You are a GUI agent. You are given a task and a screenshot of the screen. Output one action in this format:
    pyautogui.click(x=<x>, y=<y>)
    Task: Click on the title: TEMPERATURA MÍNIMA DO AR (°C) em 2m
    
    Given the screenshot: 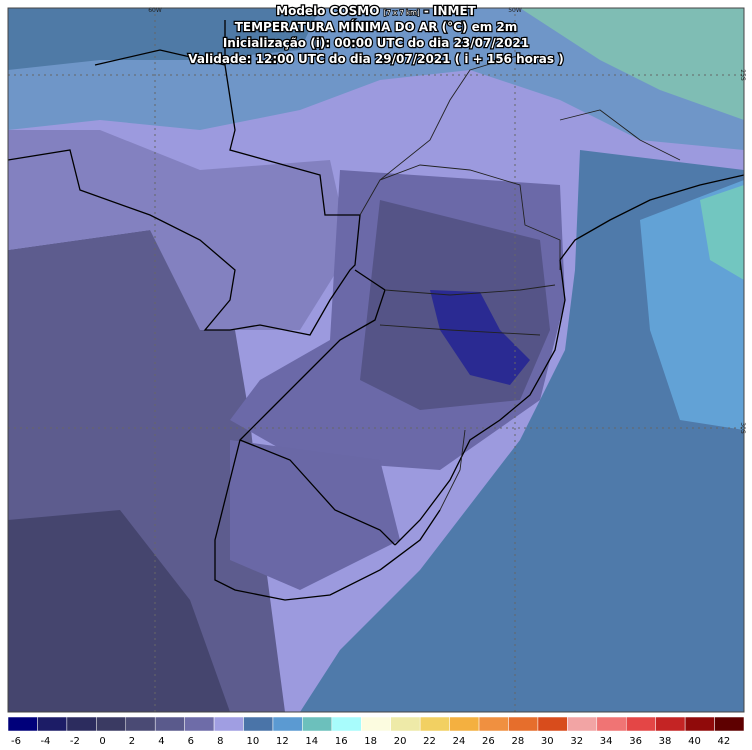 What is the action you would take?
    pyautogui.click(x=376, y=26)
    